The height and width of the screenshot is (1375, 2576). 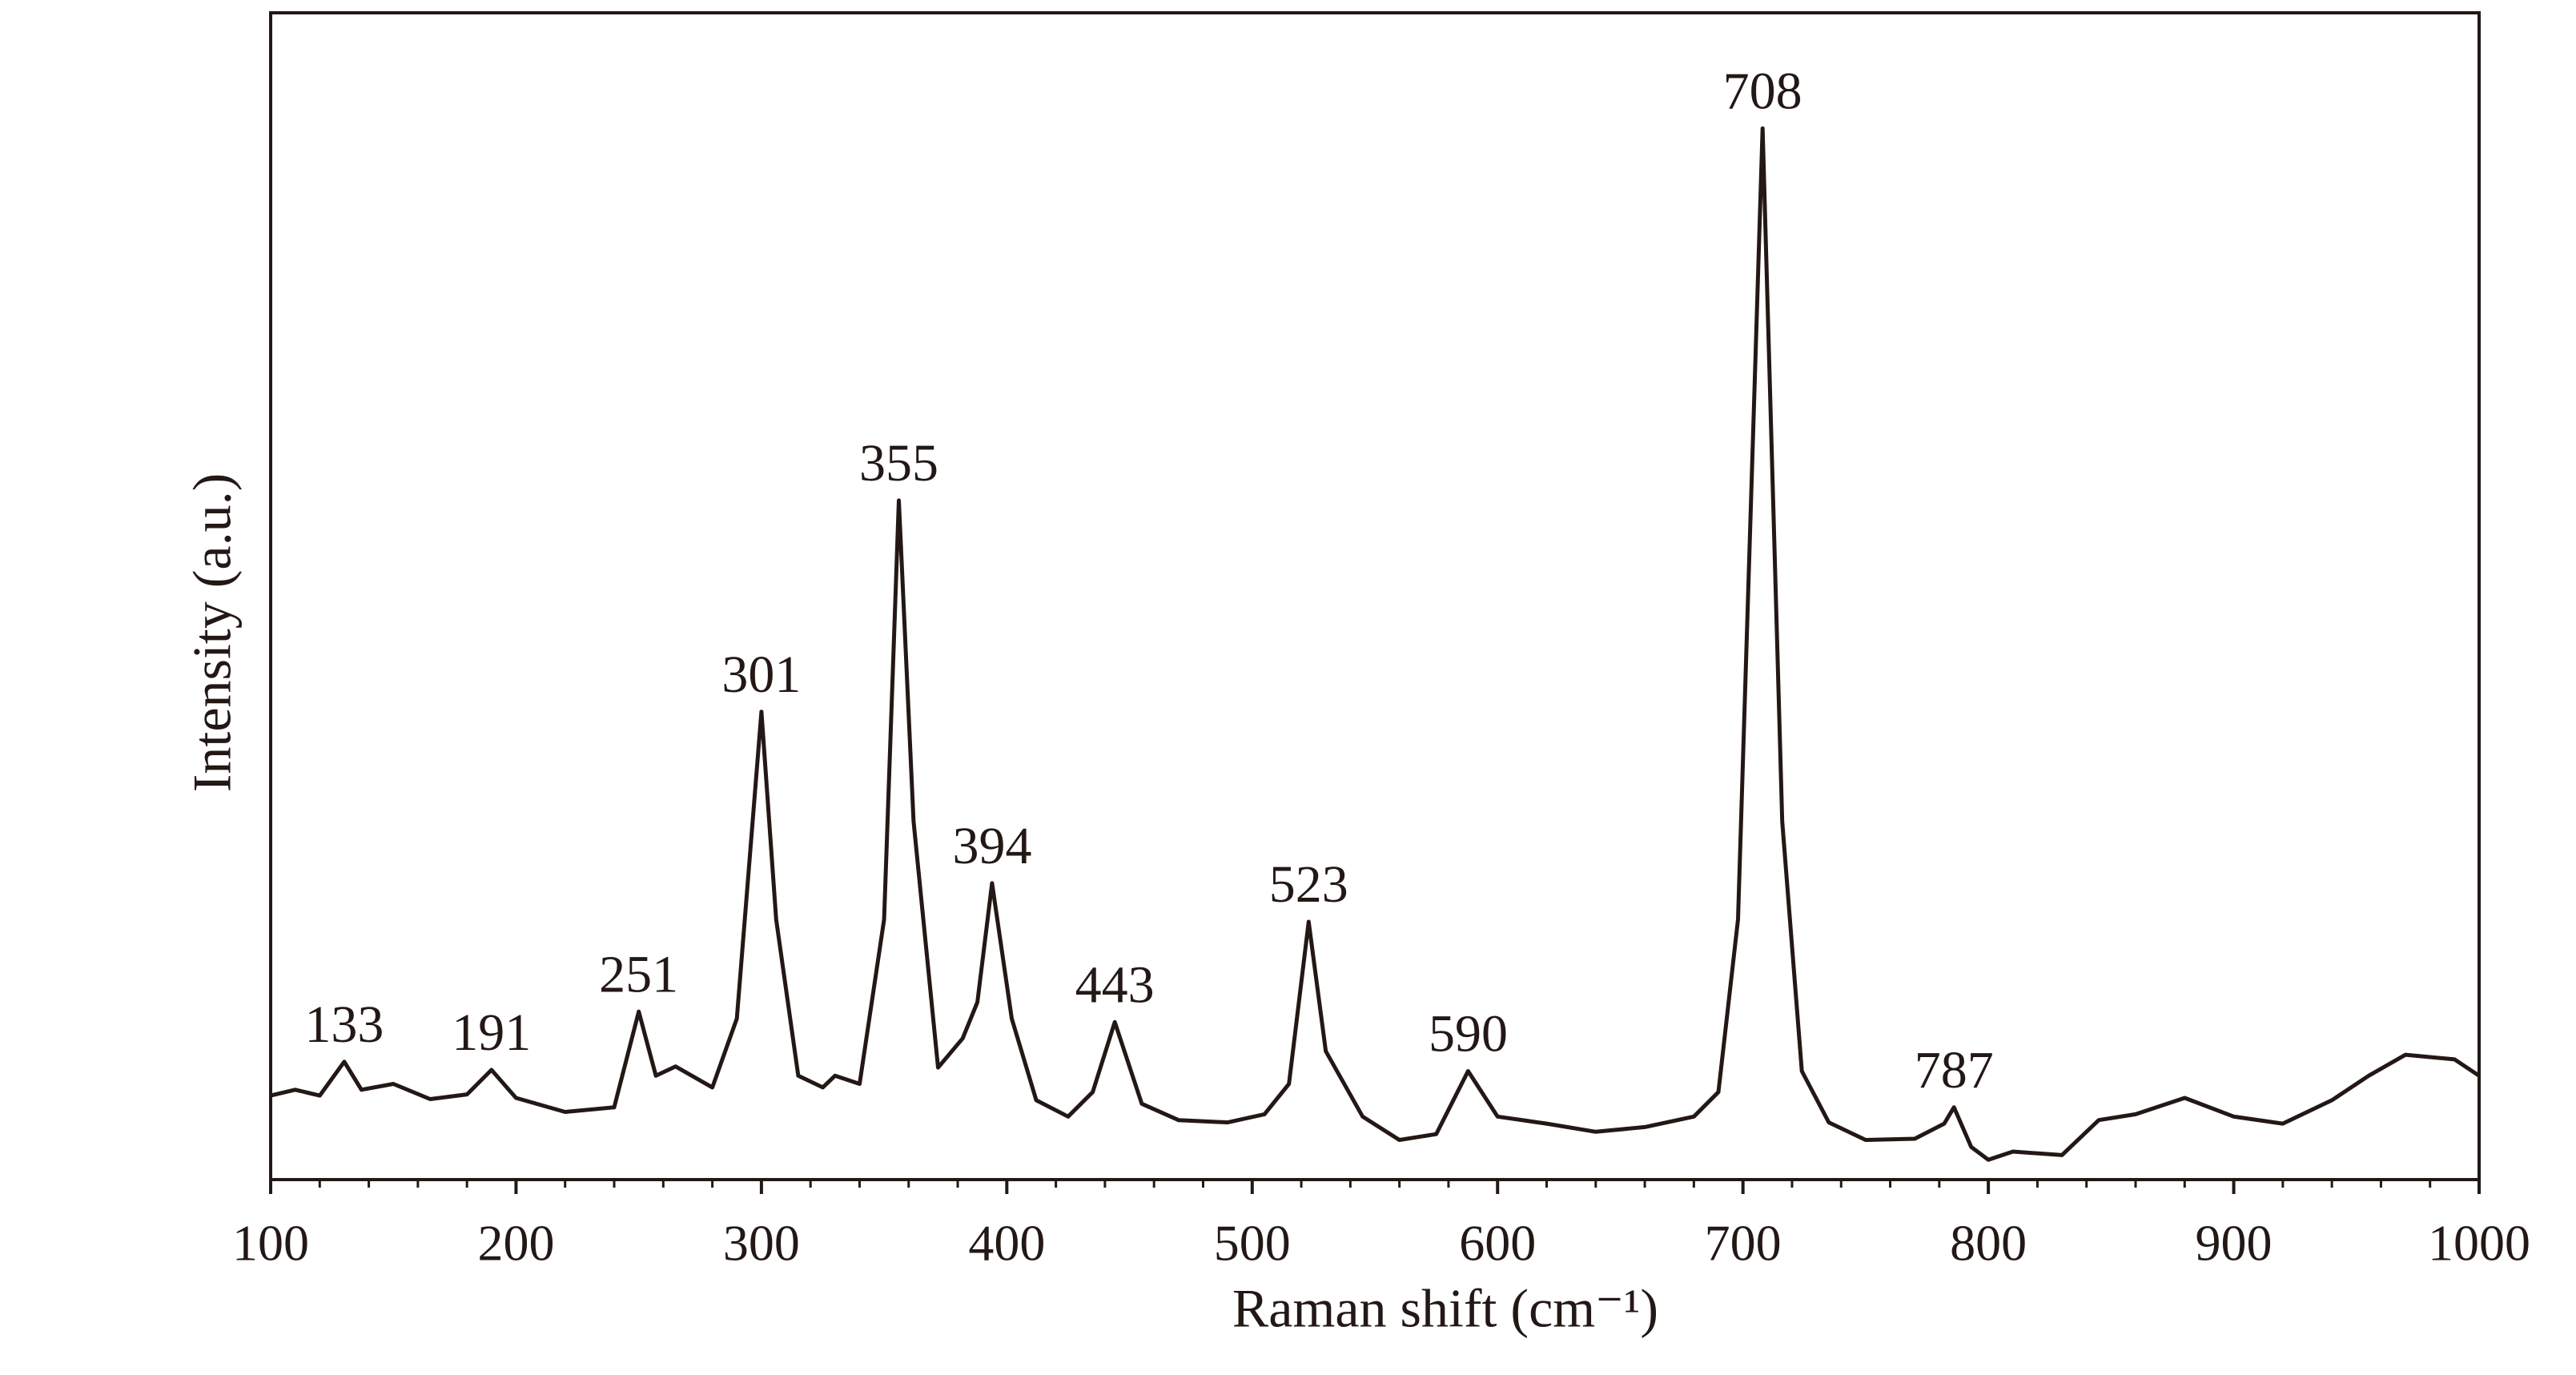 I want to click on x-tick-label: 300, so click(x=761, y=1243).